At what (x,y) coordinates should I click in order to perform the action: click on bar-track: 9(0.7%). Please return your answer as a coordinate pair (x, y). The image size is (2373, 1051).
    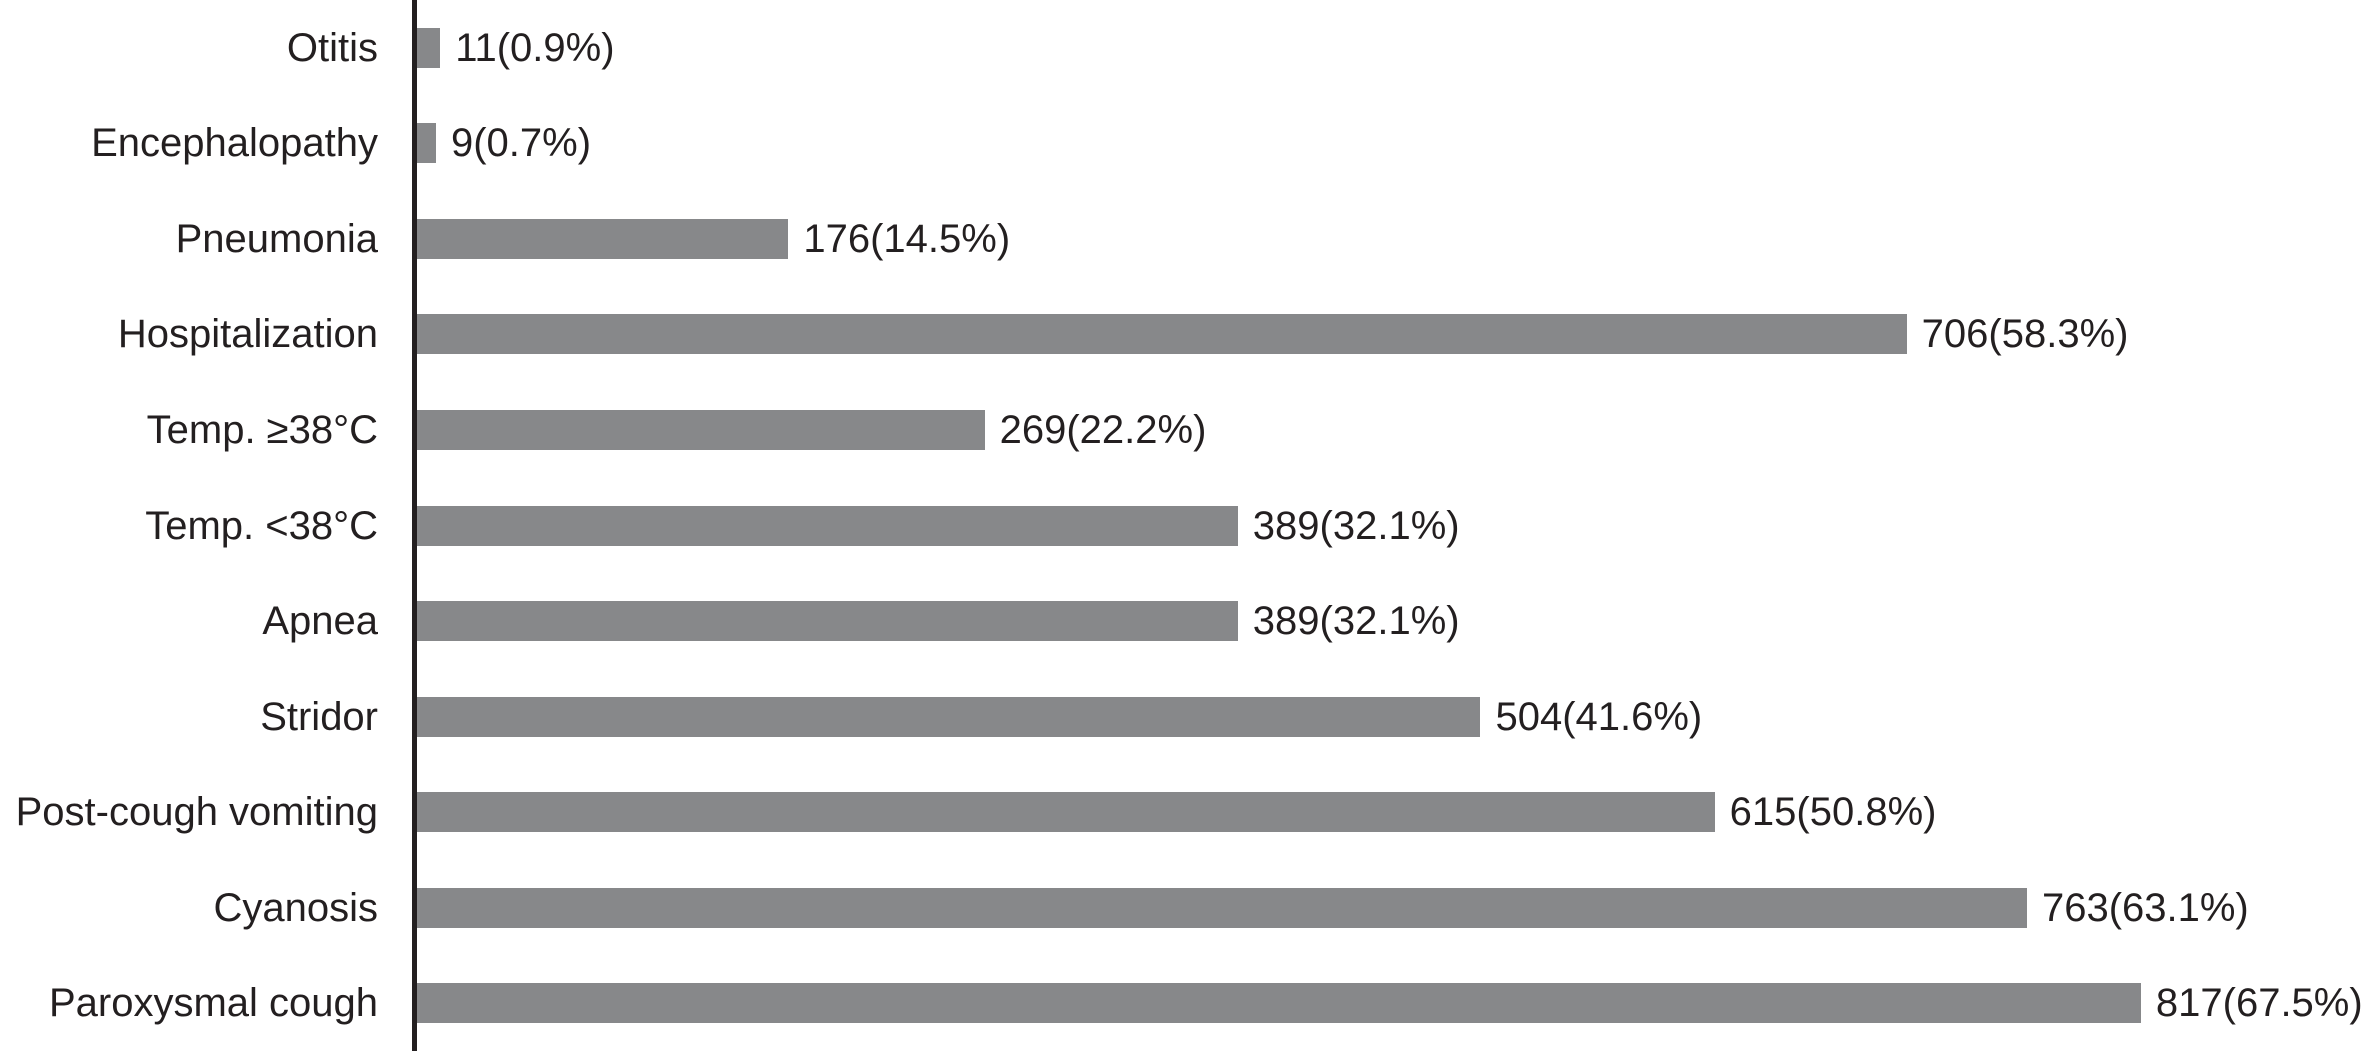
    Looking at the image, I should click on (1392, 144).